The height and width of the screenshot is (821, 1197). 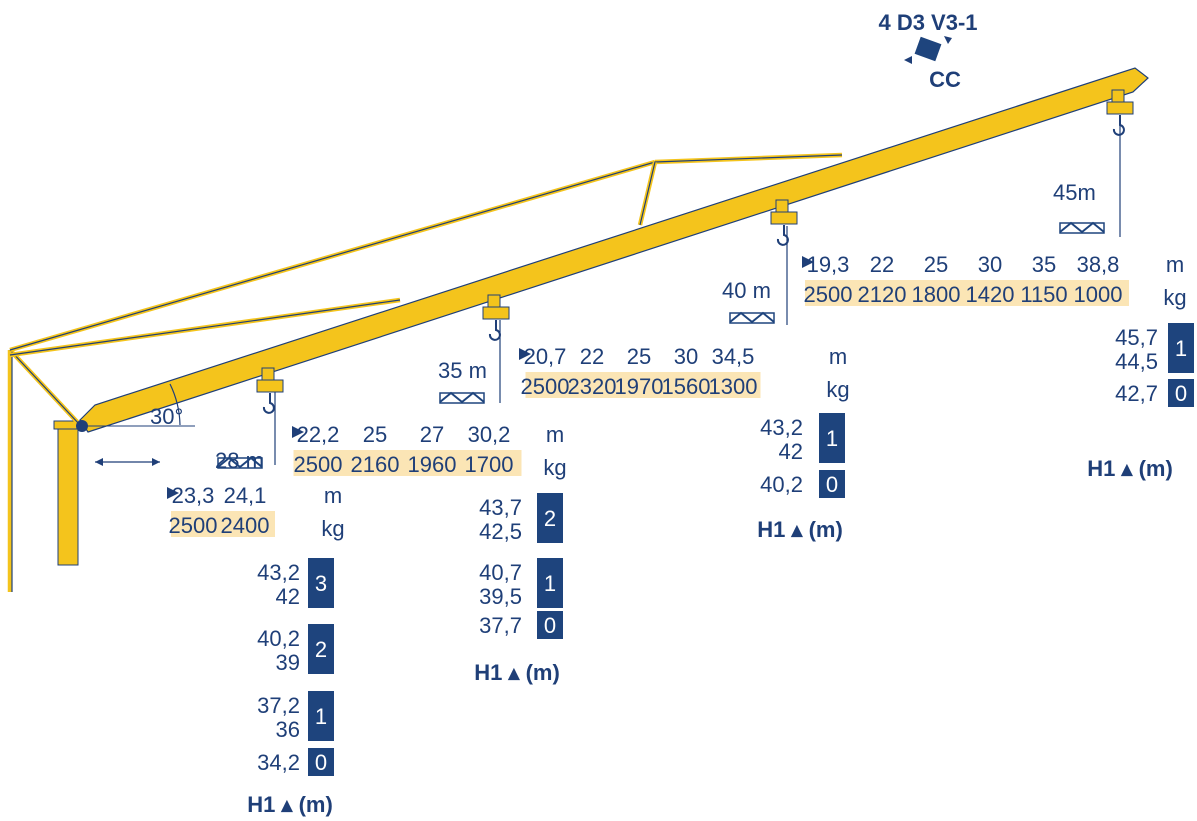 I want to click on height-value: 44,5, so click(x=1136, y=361).